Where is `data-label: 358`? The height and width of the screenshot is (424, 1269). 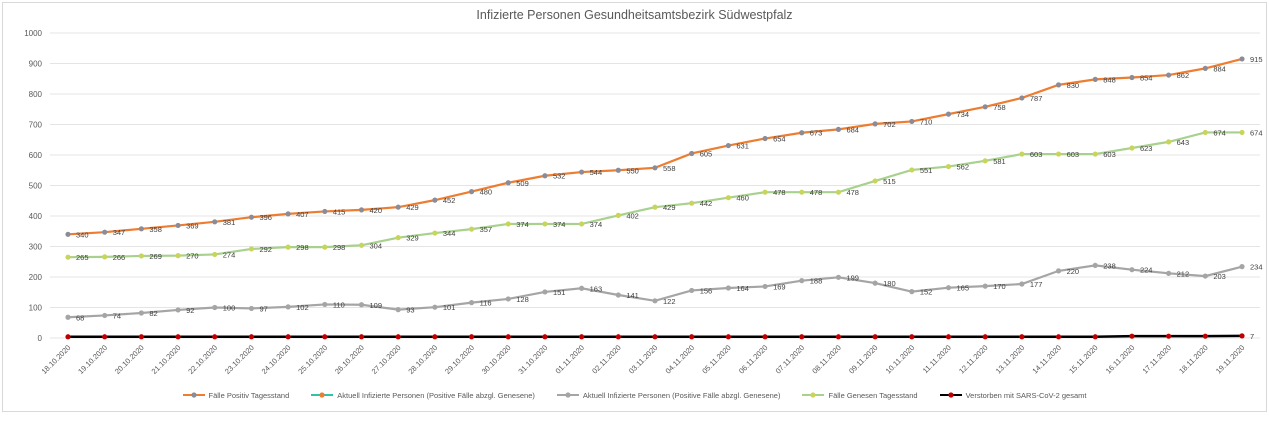 data-label: 358 is located at coordinates (155, 229).